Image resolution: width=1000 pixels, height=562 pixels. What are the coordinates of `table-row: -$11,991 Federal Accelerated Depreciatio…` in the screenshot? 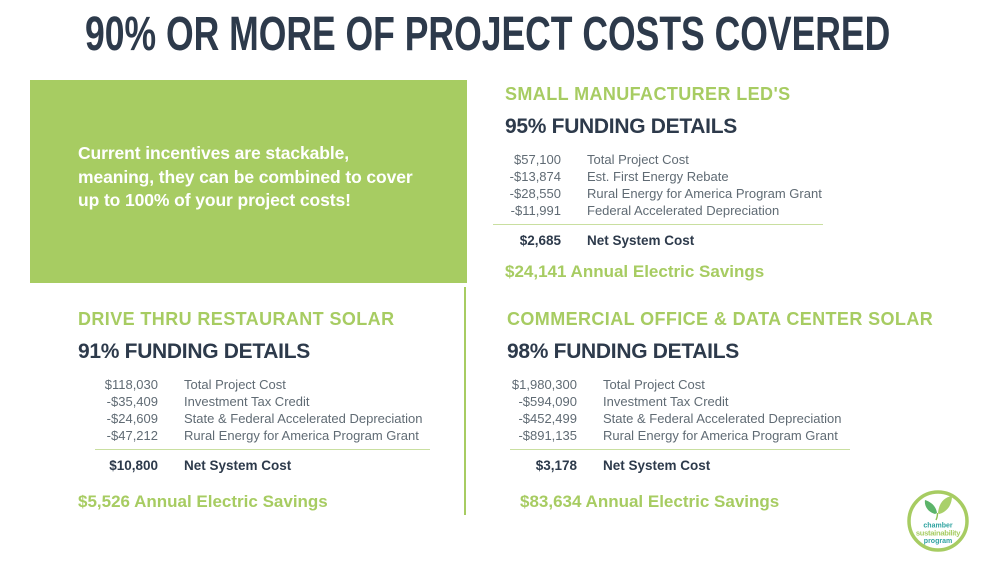 It's located at (685, 210).